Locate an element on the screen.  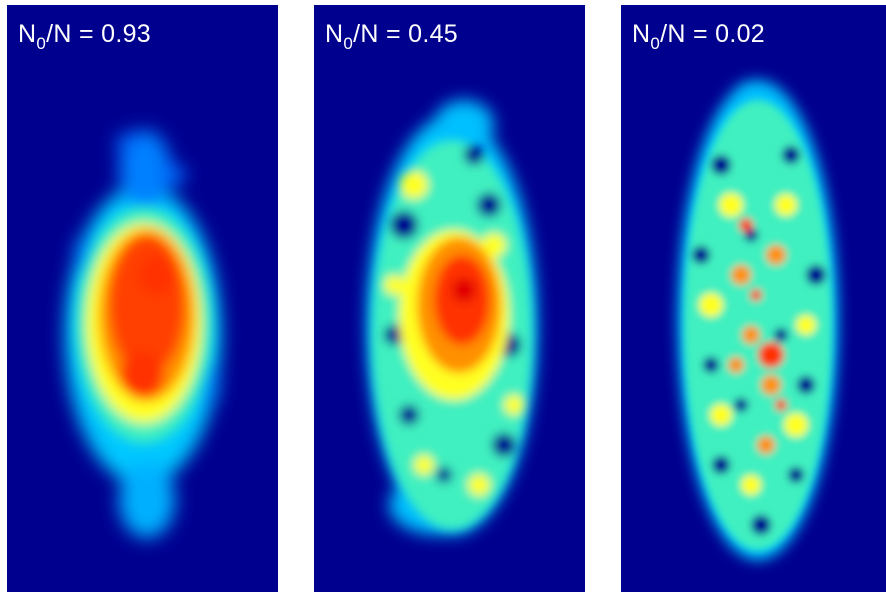
ratio-label-1: N0/N = 0.45 is located at coordinates (391, 36).